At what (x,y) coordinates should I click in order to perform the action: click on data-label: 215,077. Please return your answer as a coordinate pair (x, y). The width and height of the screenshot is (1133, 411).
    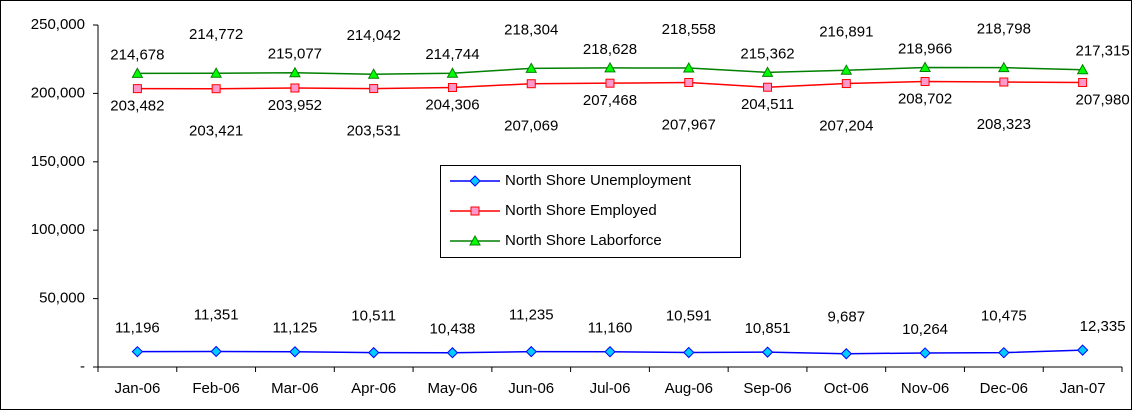
    Looking at the image, I should click on (295, 54).